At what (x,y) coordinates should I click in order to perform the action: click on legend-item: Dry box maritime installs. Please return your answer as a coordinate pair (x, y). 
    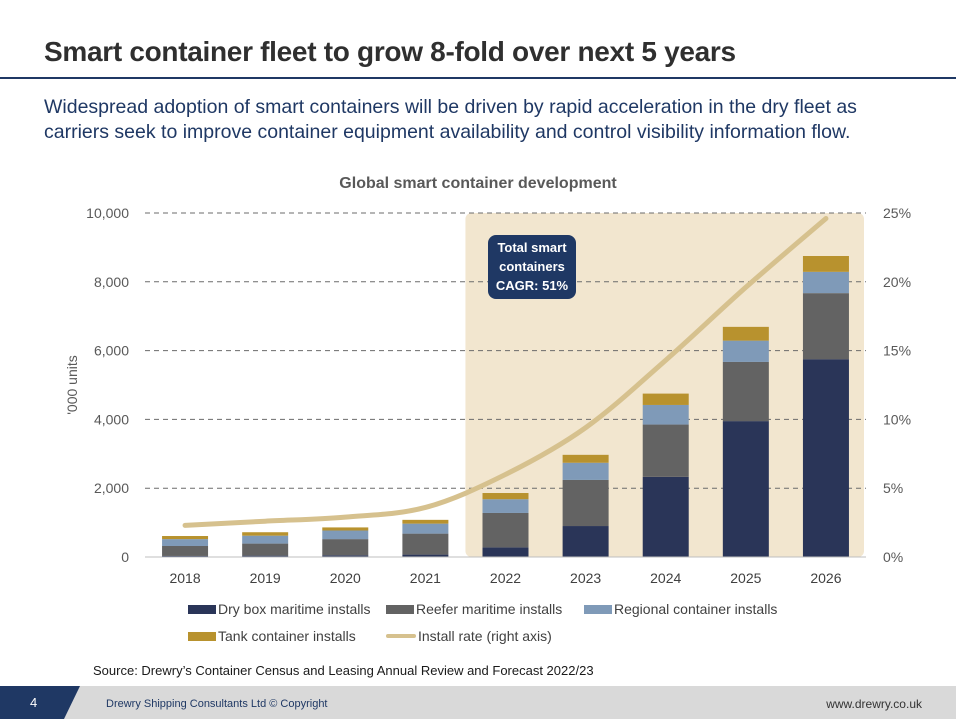
    Looking at the image, I should click on (279, 609).